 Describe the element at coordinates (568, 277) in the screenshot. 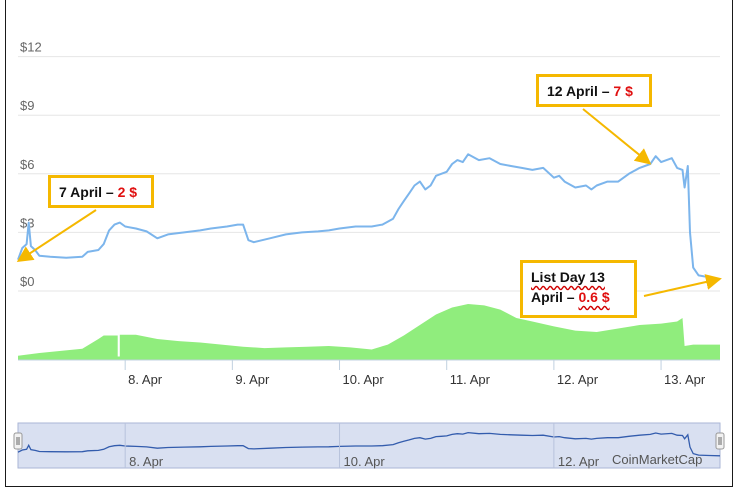

I see `callout-list-day-label: List Day 13` at that location.